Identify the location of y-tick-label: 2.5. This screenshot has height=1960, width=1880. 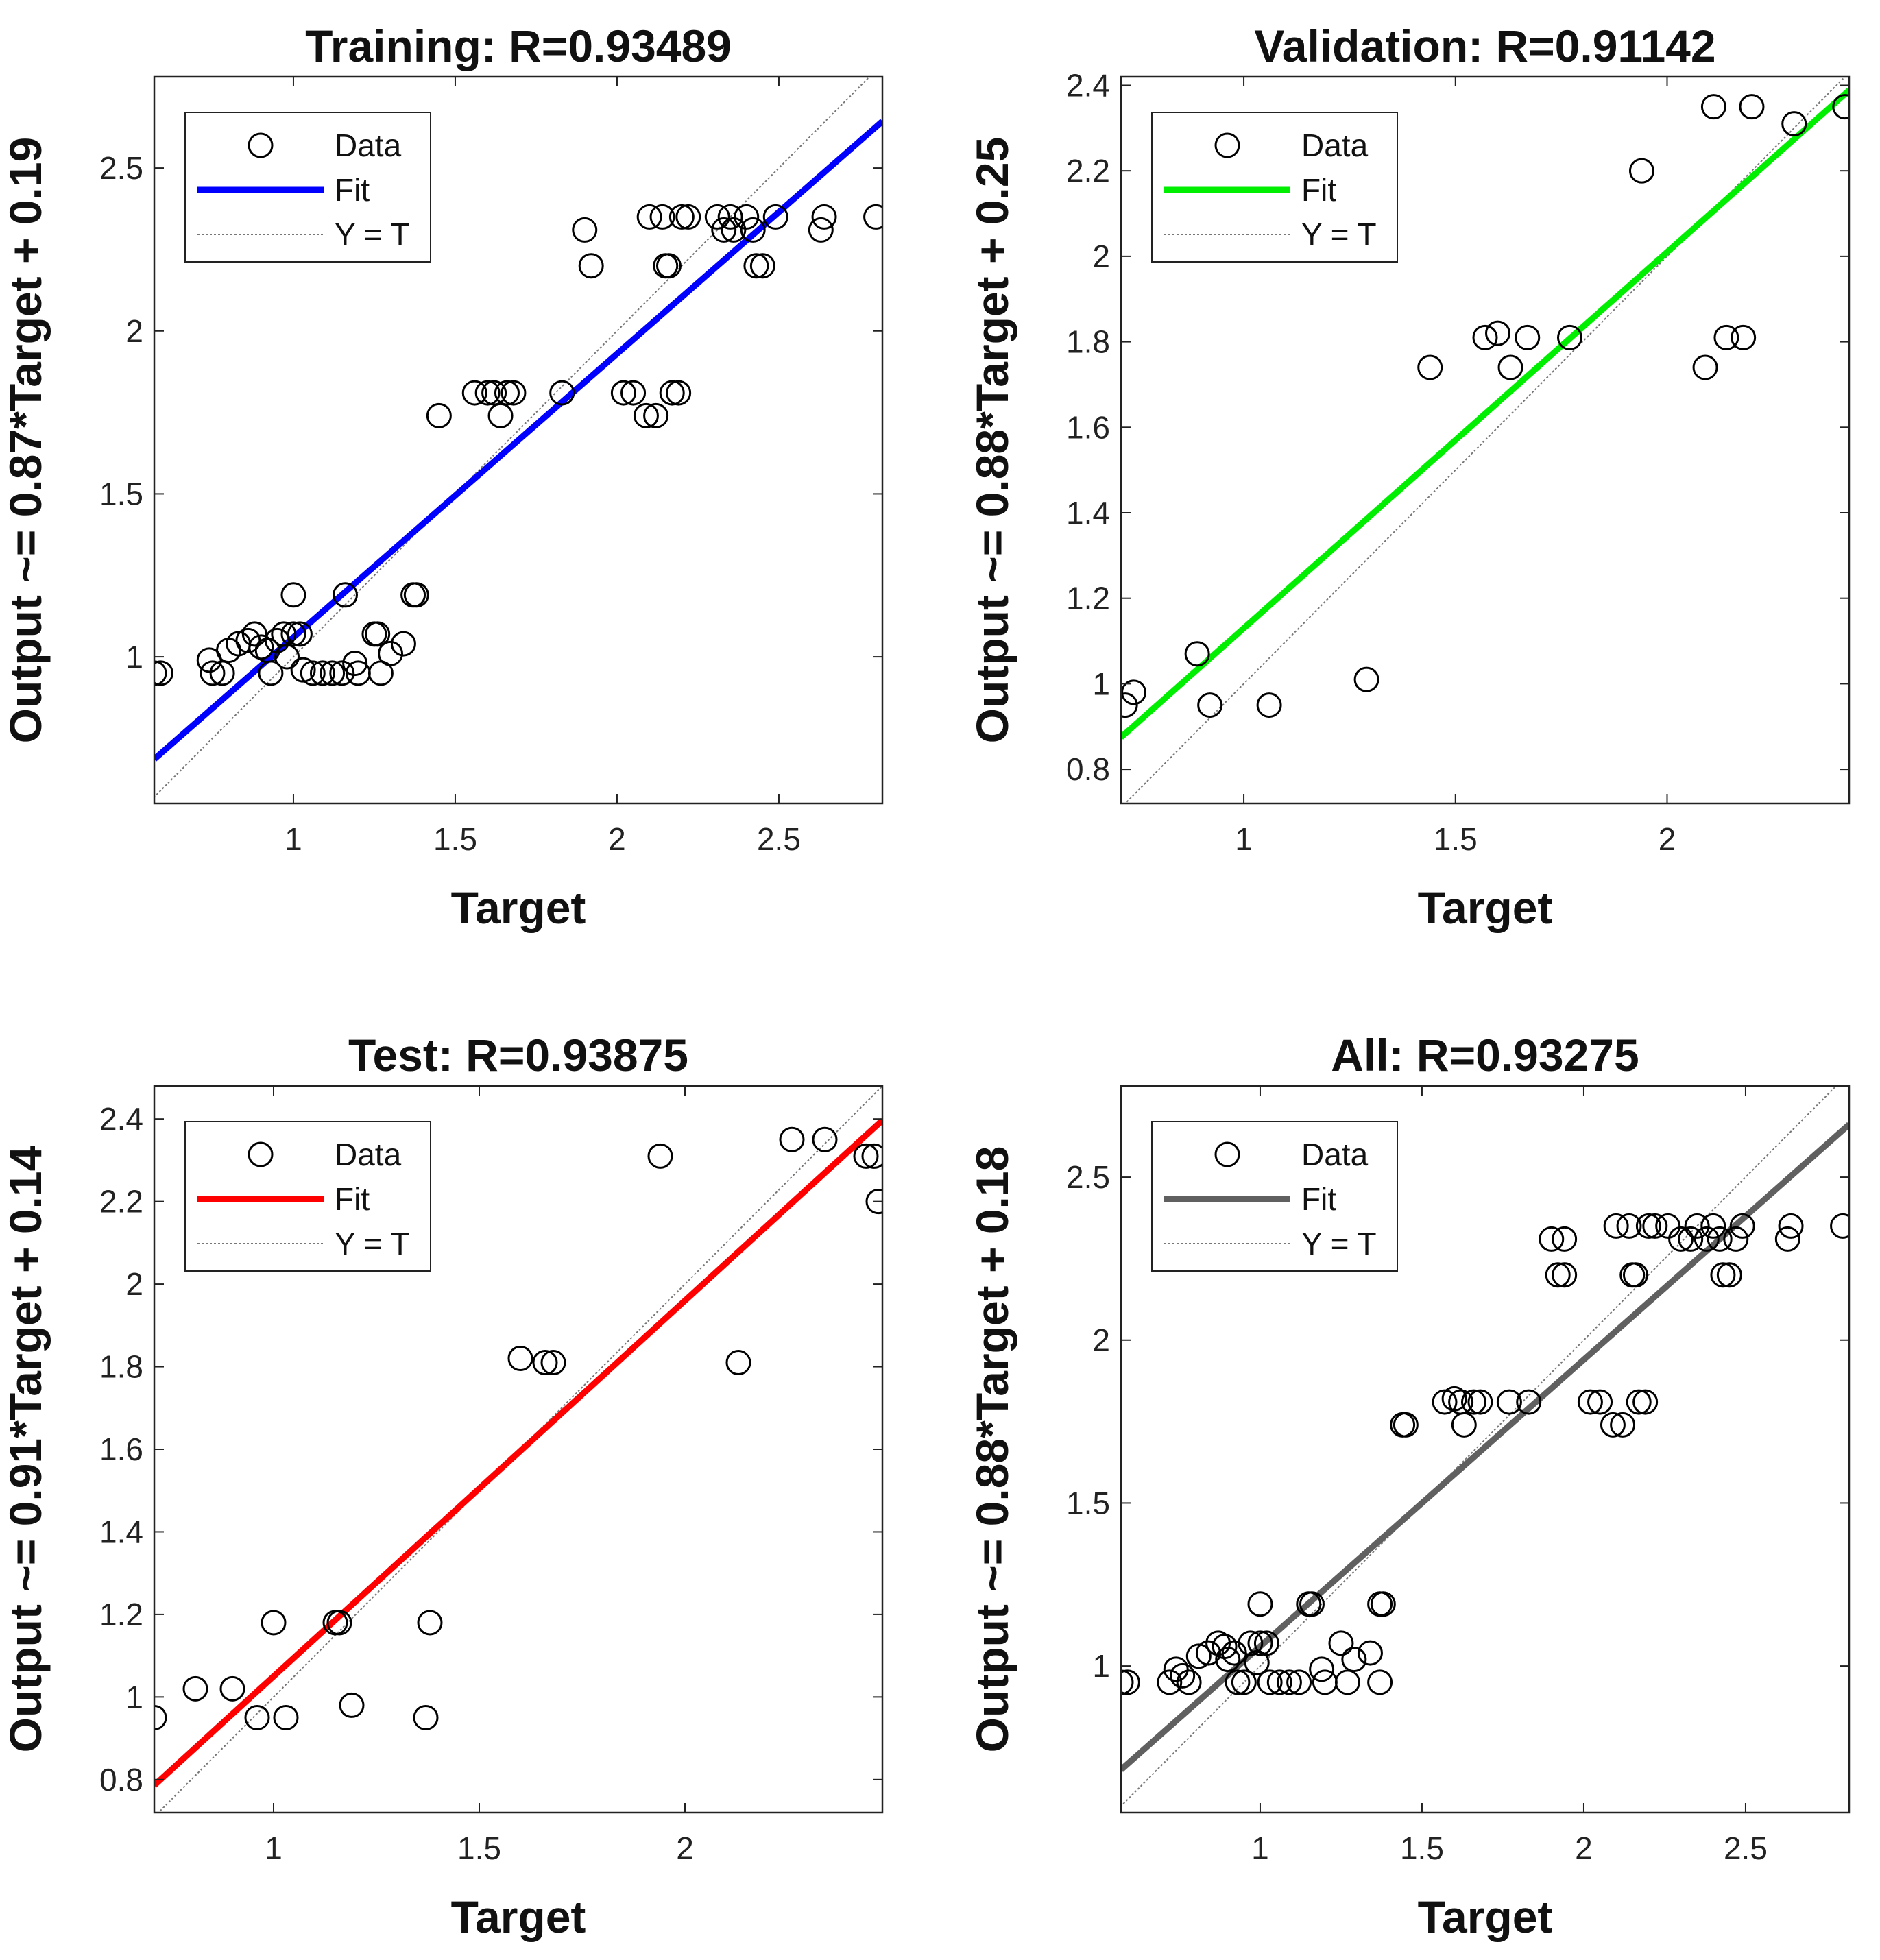
(121, 168).